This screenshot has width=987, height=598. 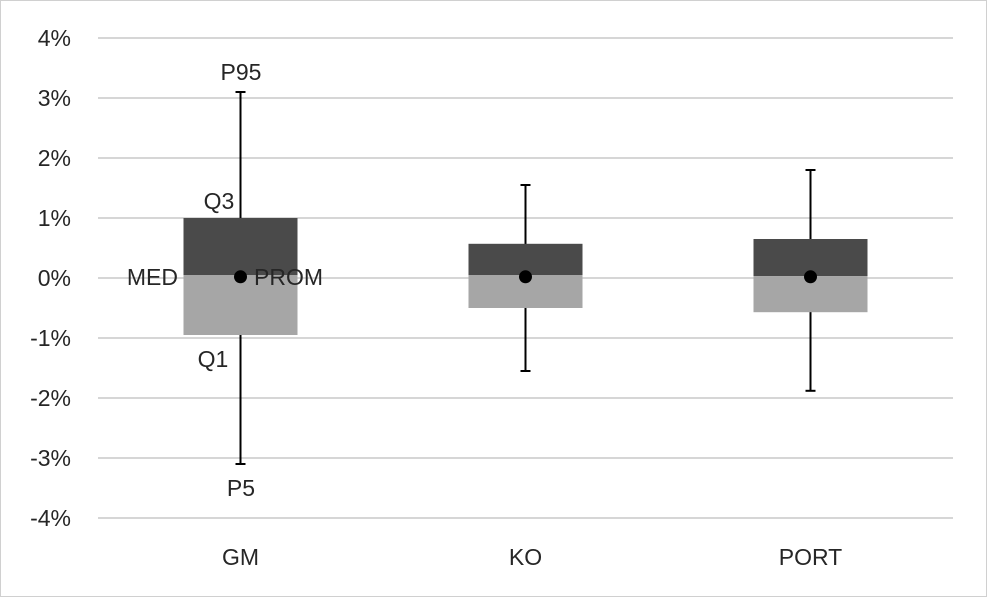 I want to click on y-tick-label: 3%, so click(x=54, y=98).